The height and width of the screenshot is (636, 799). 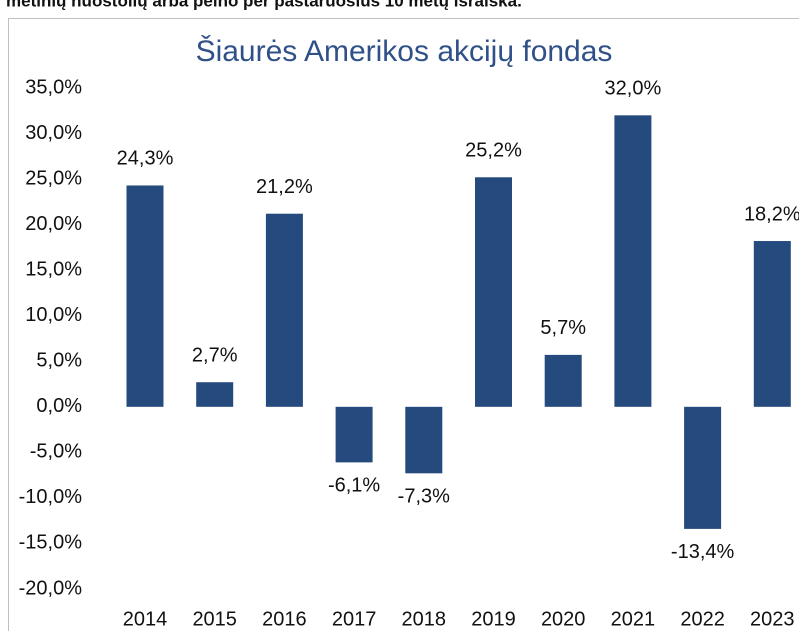 What do you see at coordinates (354, 486) in the screenshot?
I see `data-label: -6,1%` at bounding box center [354, 486].